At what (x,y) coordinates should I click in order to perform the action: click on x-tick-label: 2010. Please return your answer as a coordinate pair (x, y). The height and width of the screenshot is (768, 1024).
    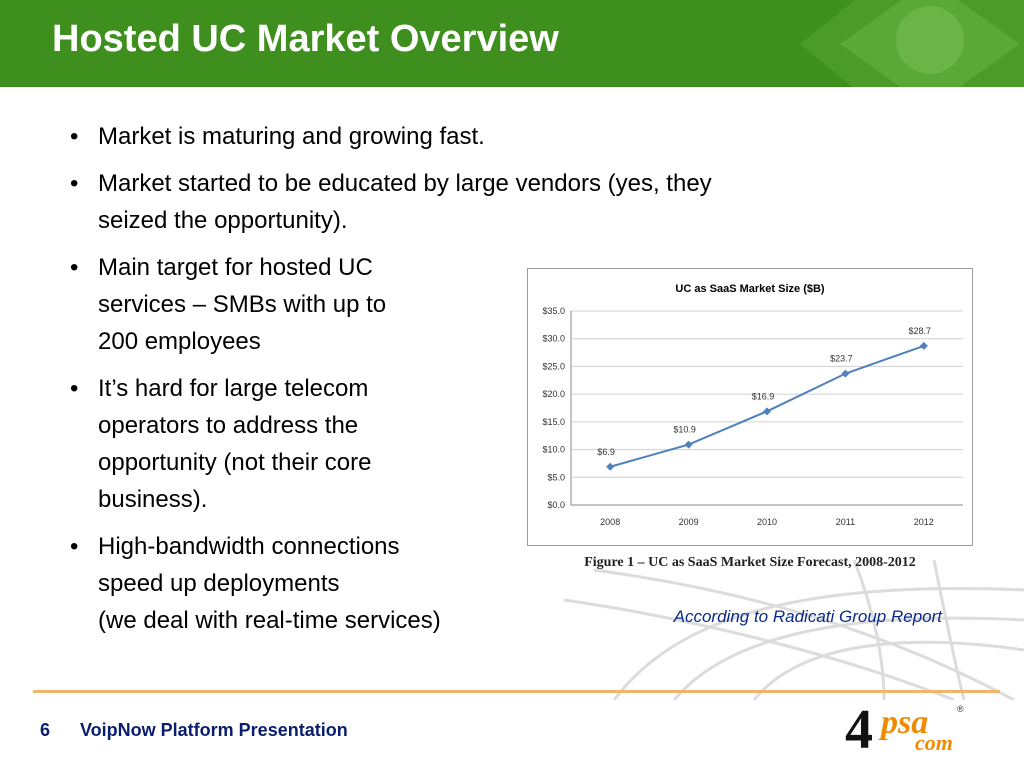
    Looking at the image, I should click on (767, 522).